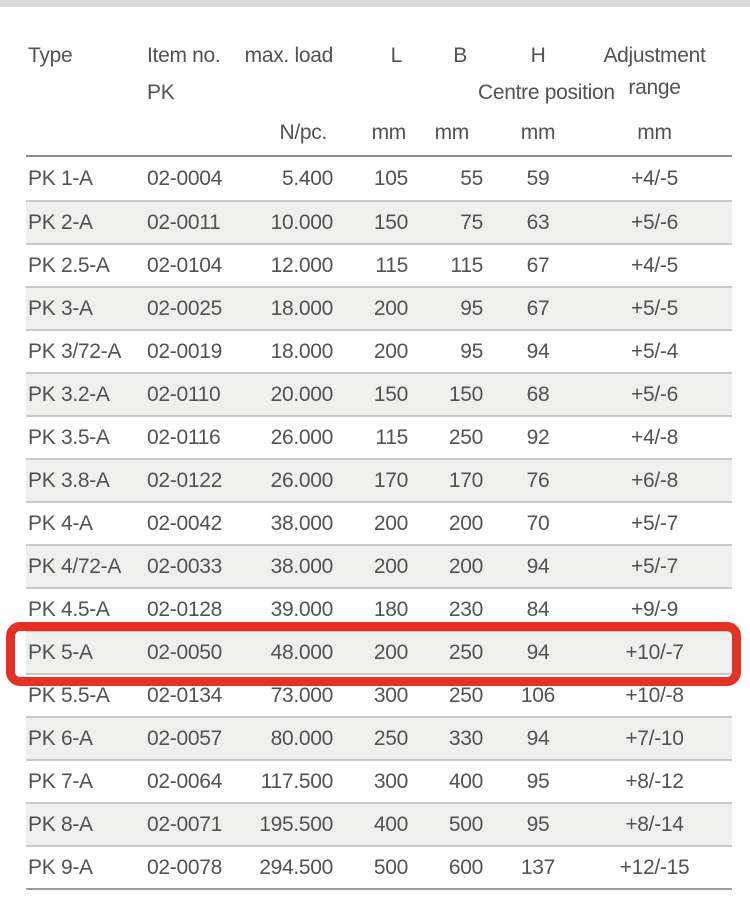 The width and height of the screenshot is (750, 919). What do you see at coordinates (465, 480) in the screenshot?
I see `cell-b: 170` at bounding box center [465, 480].